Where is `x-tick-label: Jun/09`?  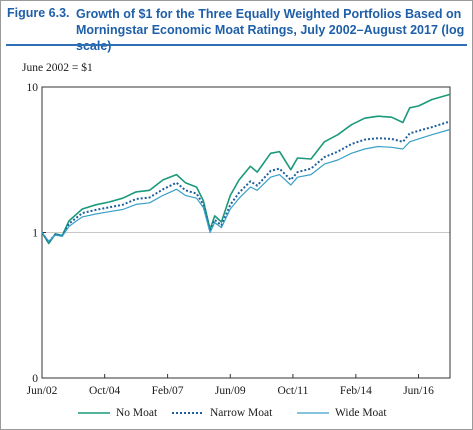 x-tick-label: Jun/09 is located at coordinates (230, 391).